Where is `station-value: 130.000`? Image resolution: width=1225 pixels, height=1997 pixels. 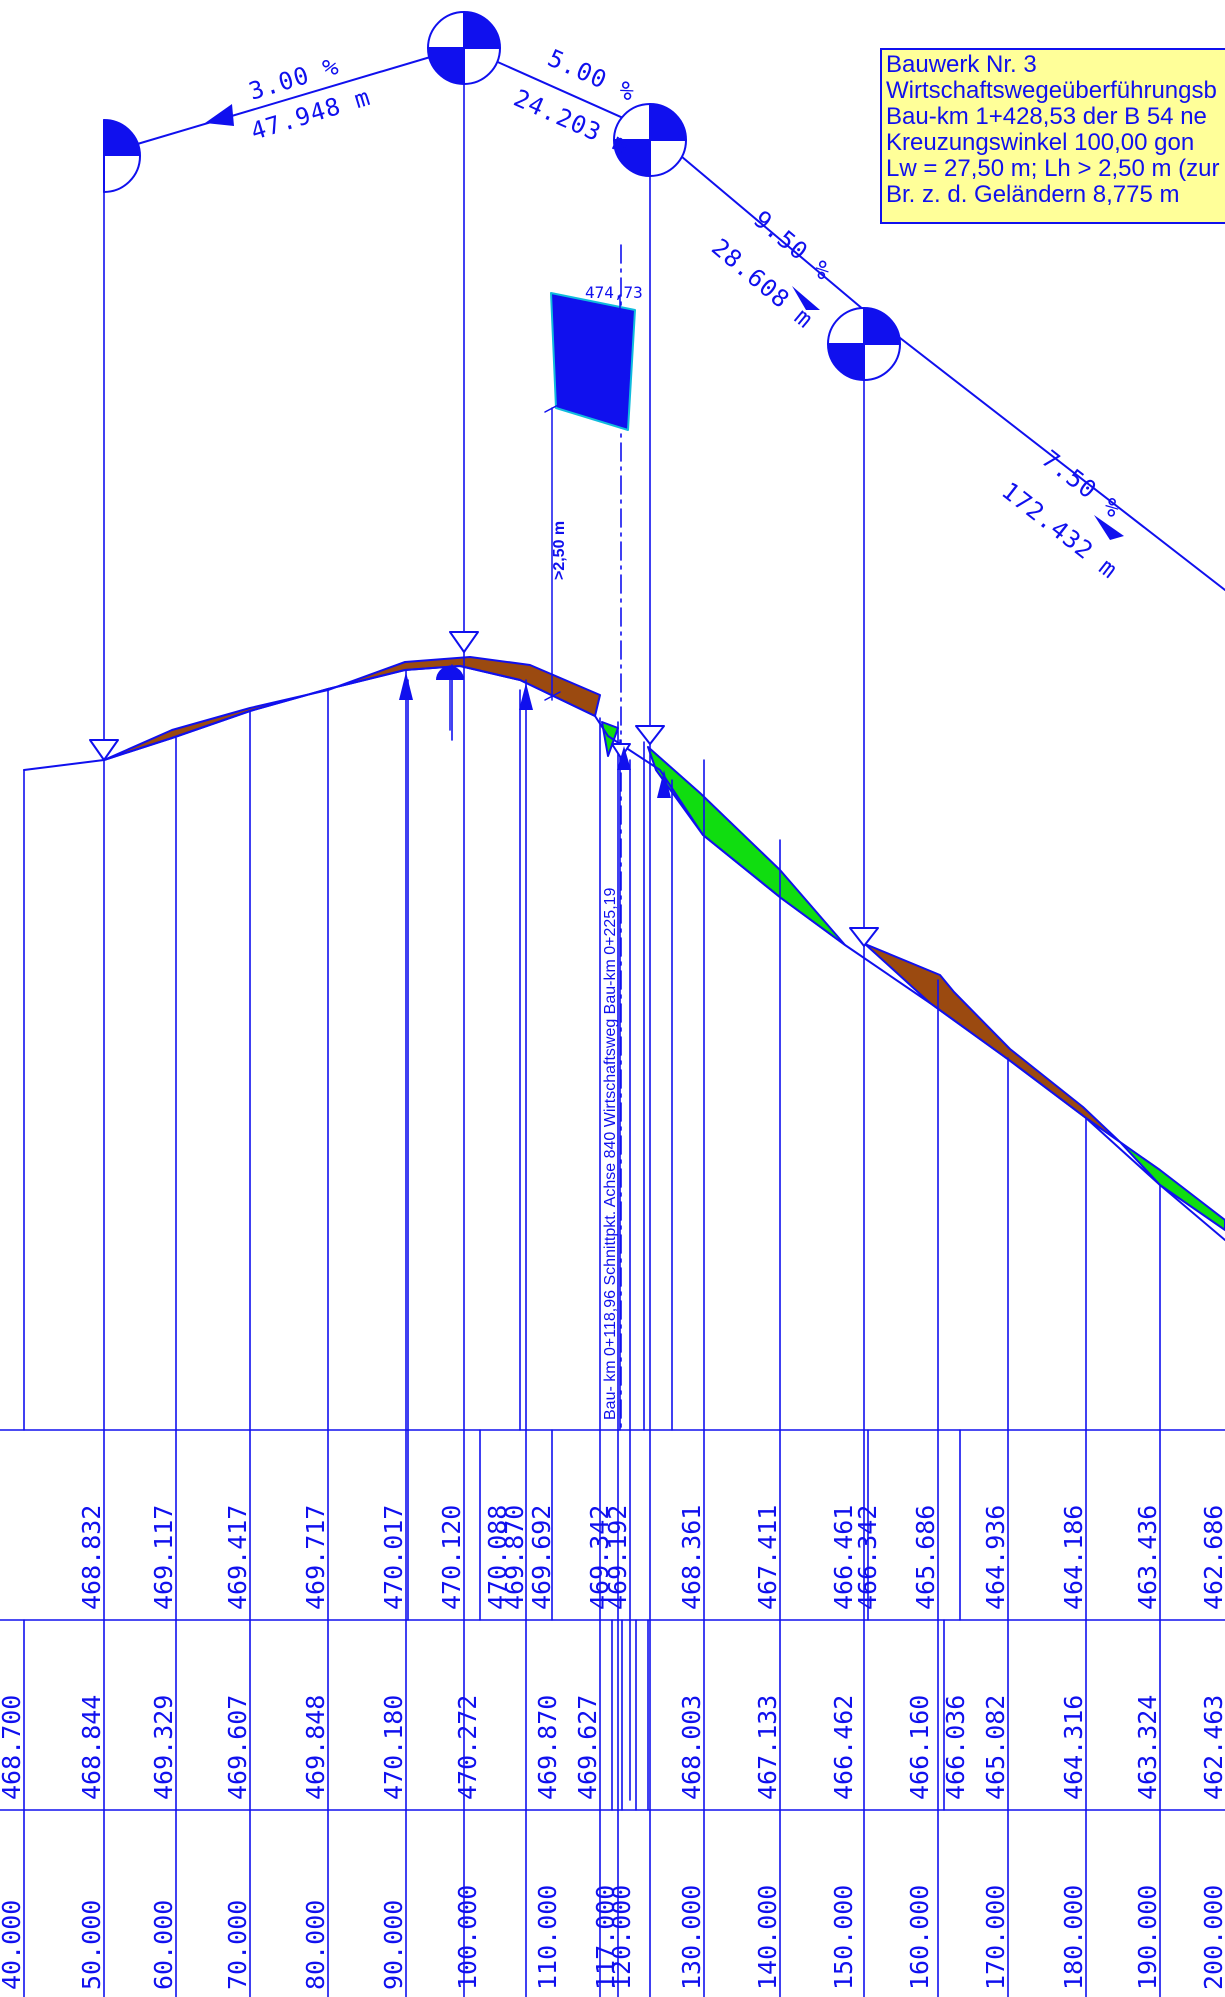 station-value: 130.000 is located at coordinates (691, 1937).